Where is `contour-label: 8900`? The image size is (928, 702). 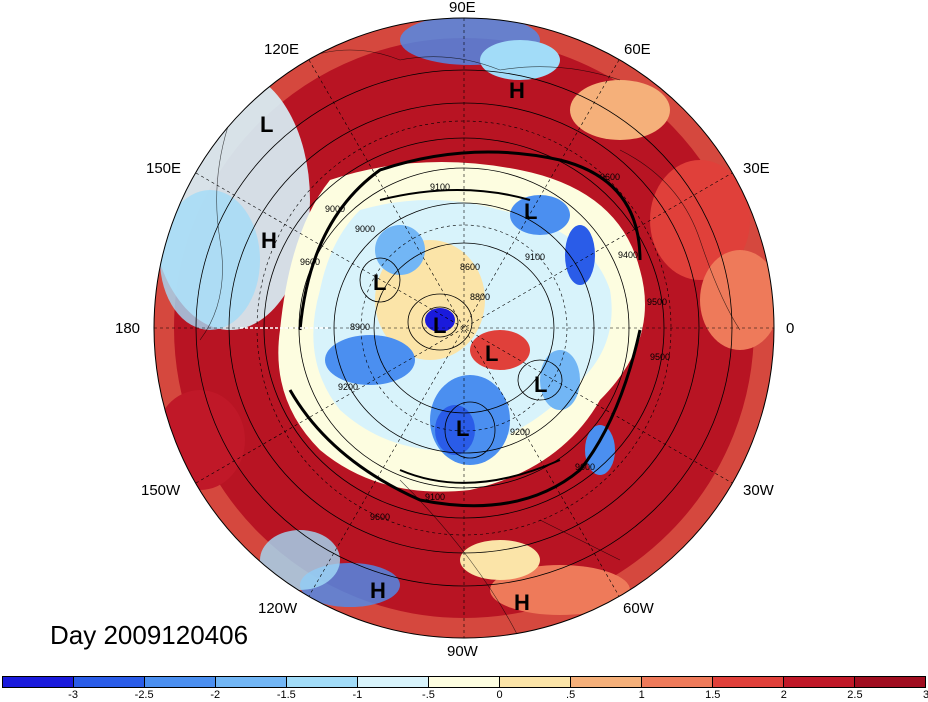 contour-label: 8900 is located at coordinates (360, 327).